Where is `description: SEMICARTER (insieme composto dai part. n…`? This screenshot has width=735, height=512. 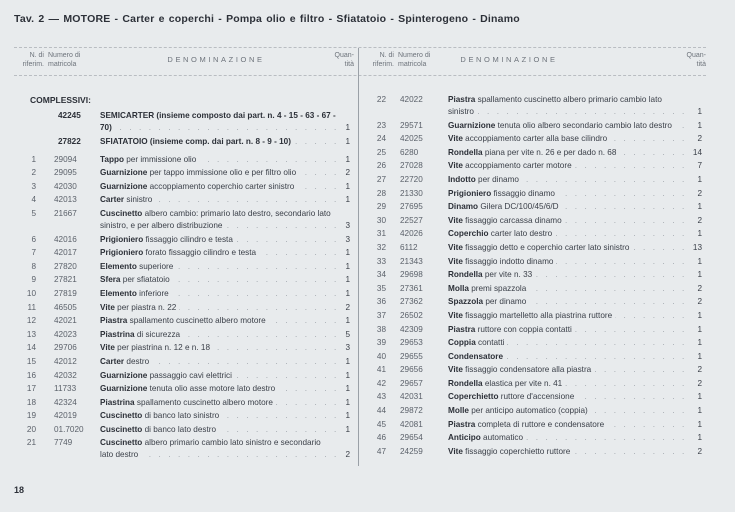
description: SEMICARTER (insieme composto dai part. n… is located at coordinates (218, 122).